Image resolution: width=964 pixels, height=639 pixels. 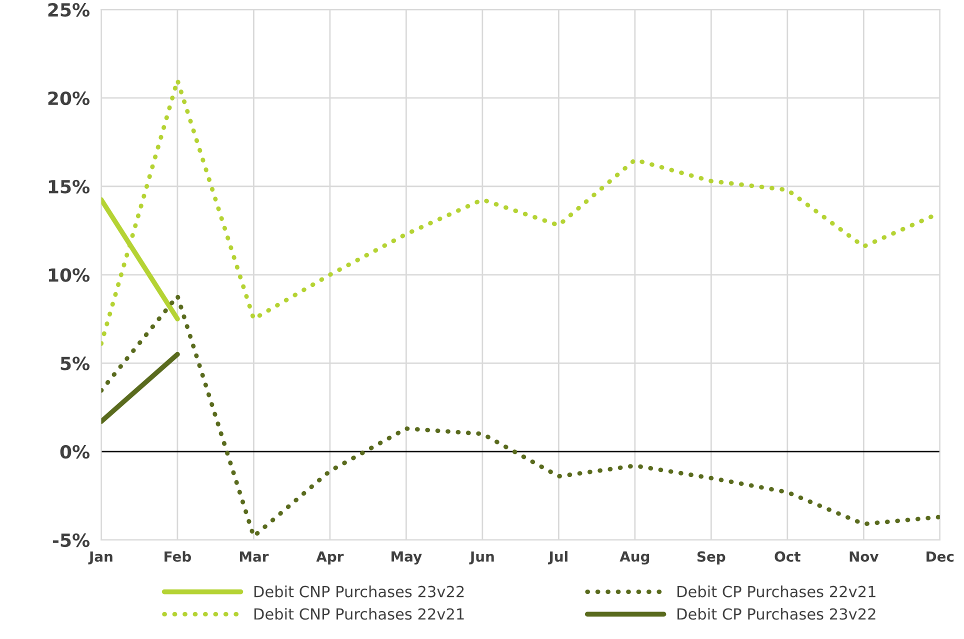 What do you see at coordinates (407, 558) in the screenshot?
I see `x-tick-label: May` at bounding box center [407, 558].